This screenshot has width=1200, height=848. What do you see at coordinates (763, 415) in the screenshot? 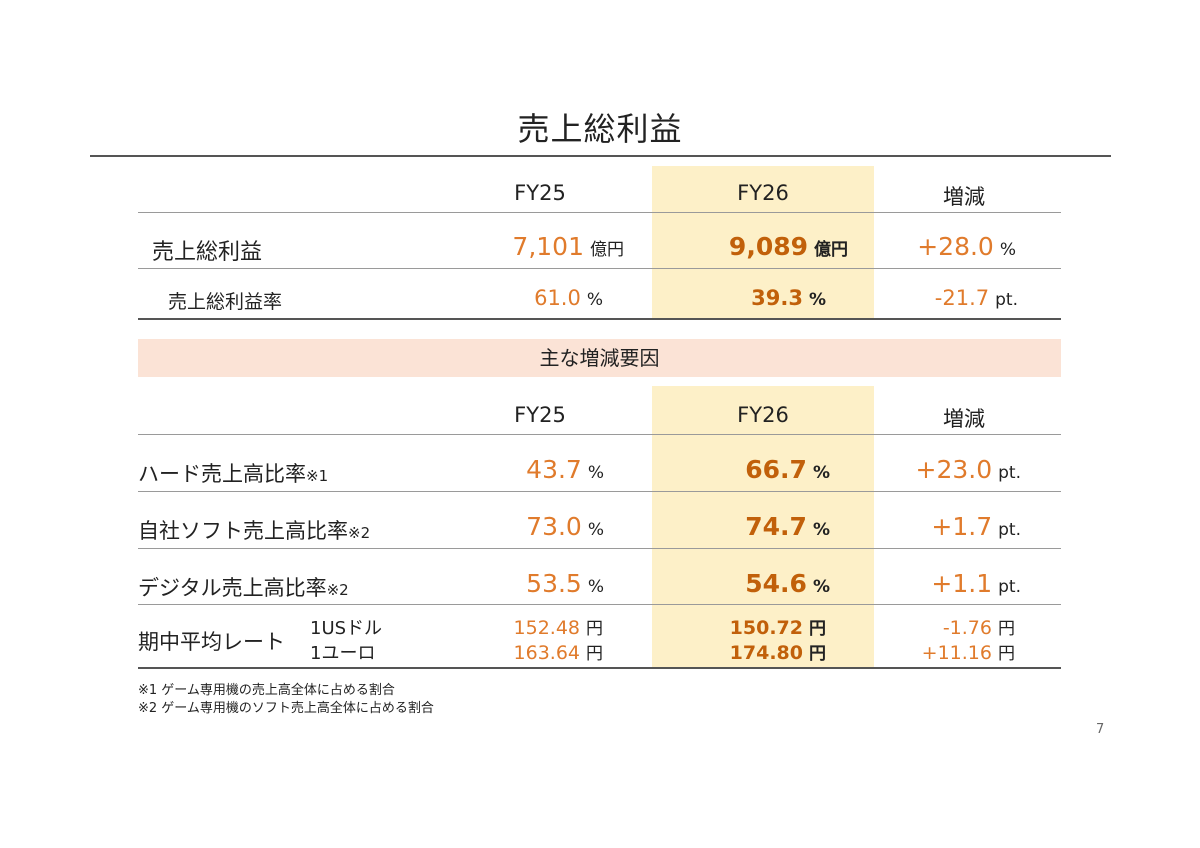
I see `factors-header-fy26: FY26` at bounding box center [763, 415].